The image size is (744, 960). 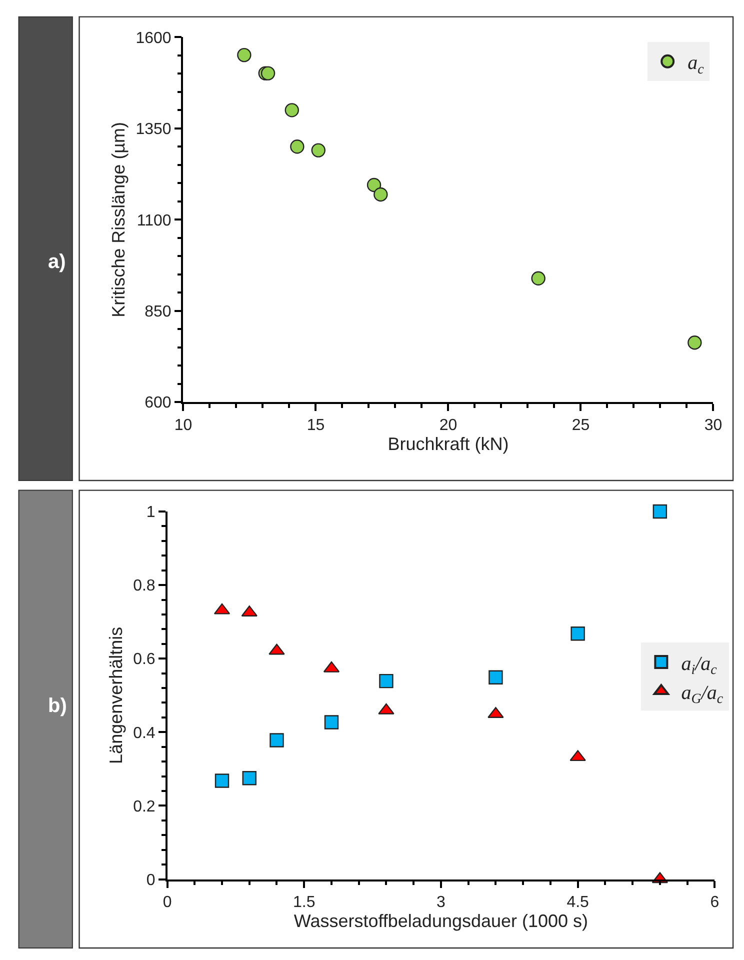 I want to click on legend-label: a$_{i}$/a$_{c}$, so click(x=699, y=665).